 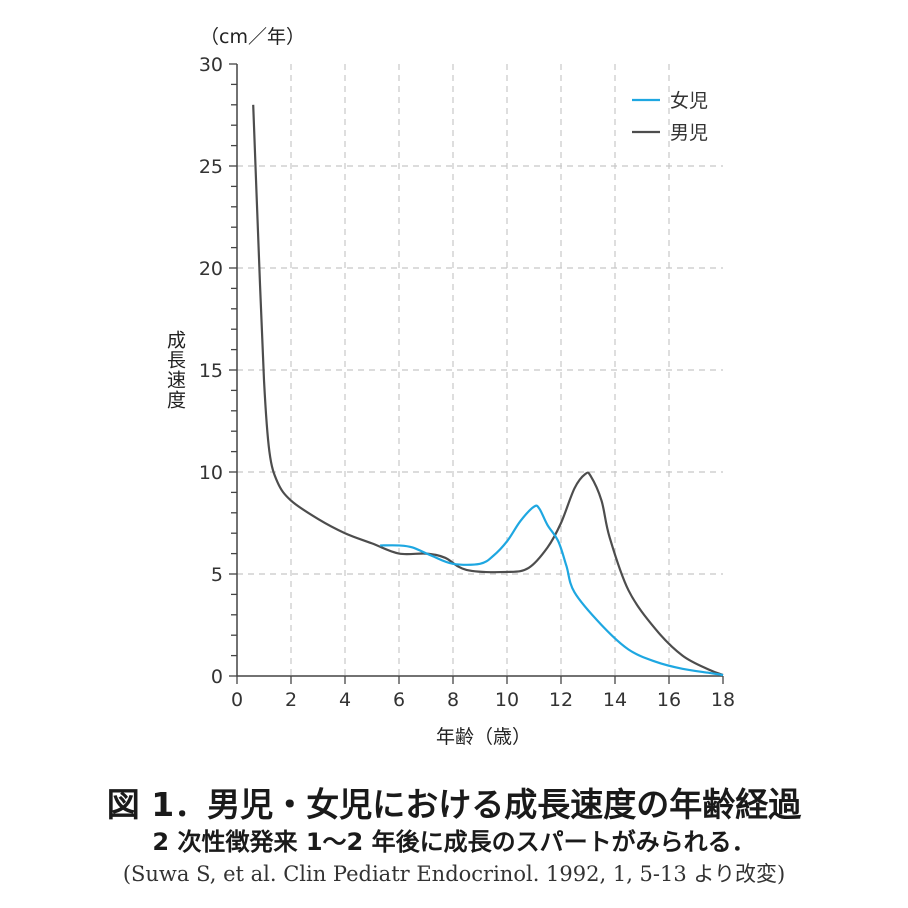 What do you see at coordinates (237, 700) in the screenshot?
I see `x-tick-label: 0` at bounding box center [237, 700].